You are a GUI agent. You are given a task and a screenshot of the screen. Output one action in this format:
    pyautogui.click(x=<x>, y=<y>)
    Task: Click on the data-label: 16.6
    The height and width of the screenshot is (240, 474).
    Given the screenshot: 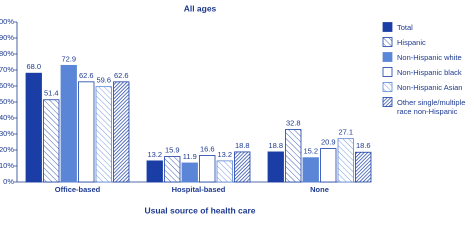 What is the action you would take?
    pyautogui.click(x=207, y=148)
    